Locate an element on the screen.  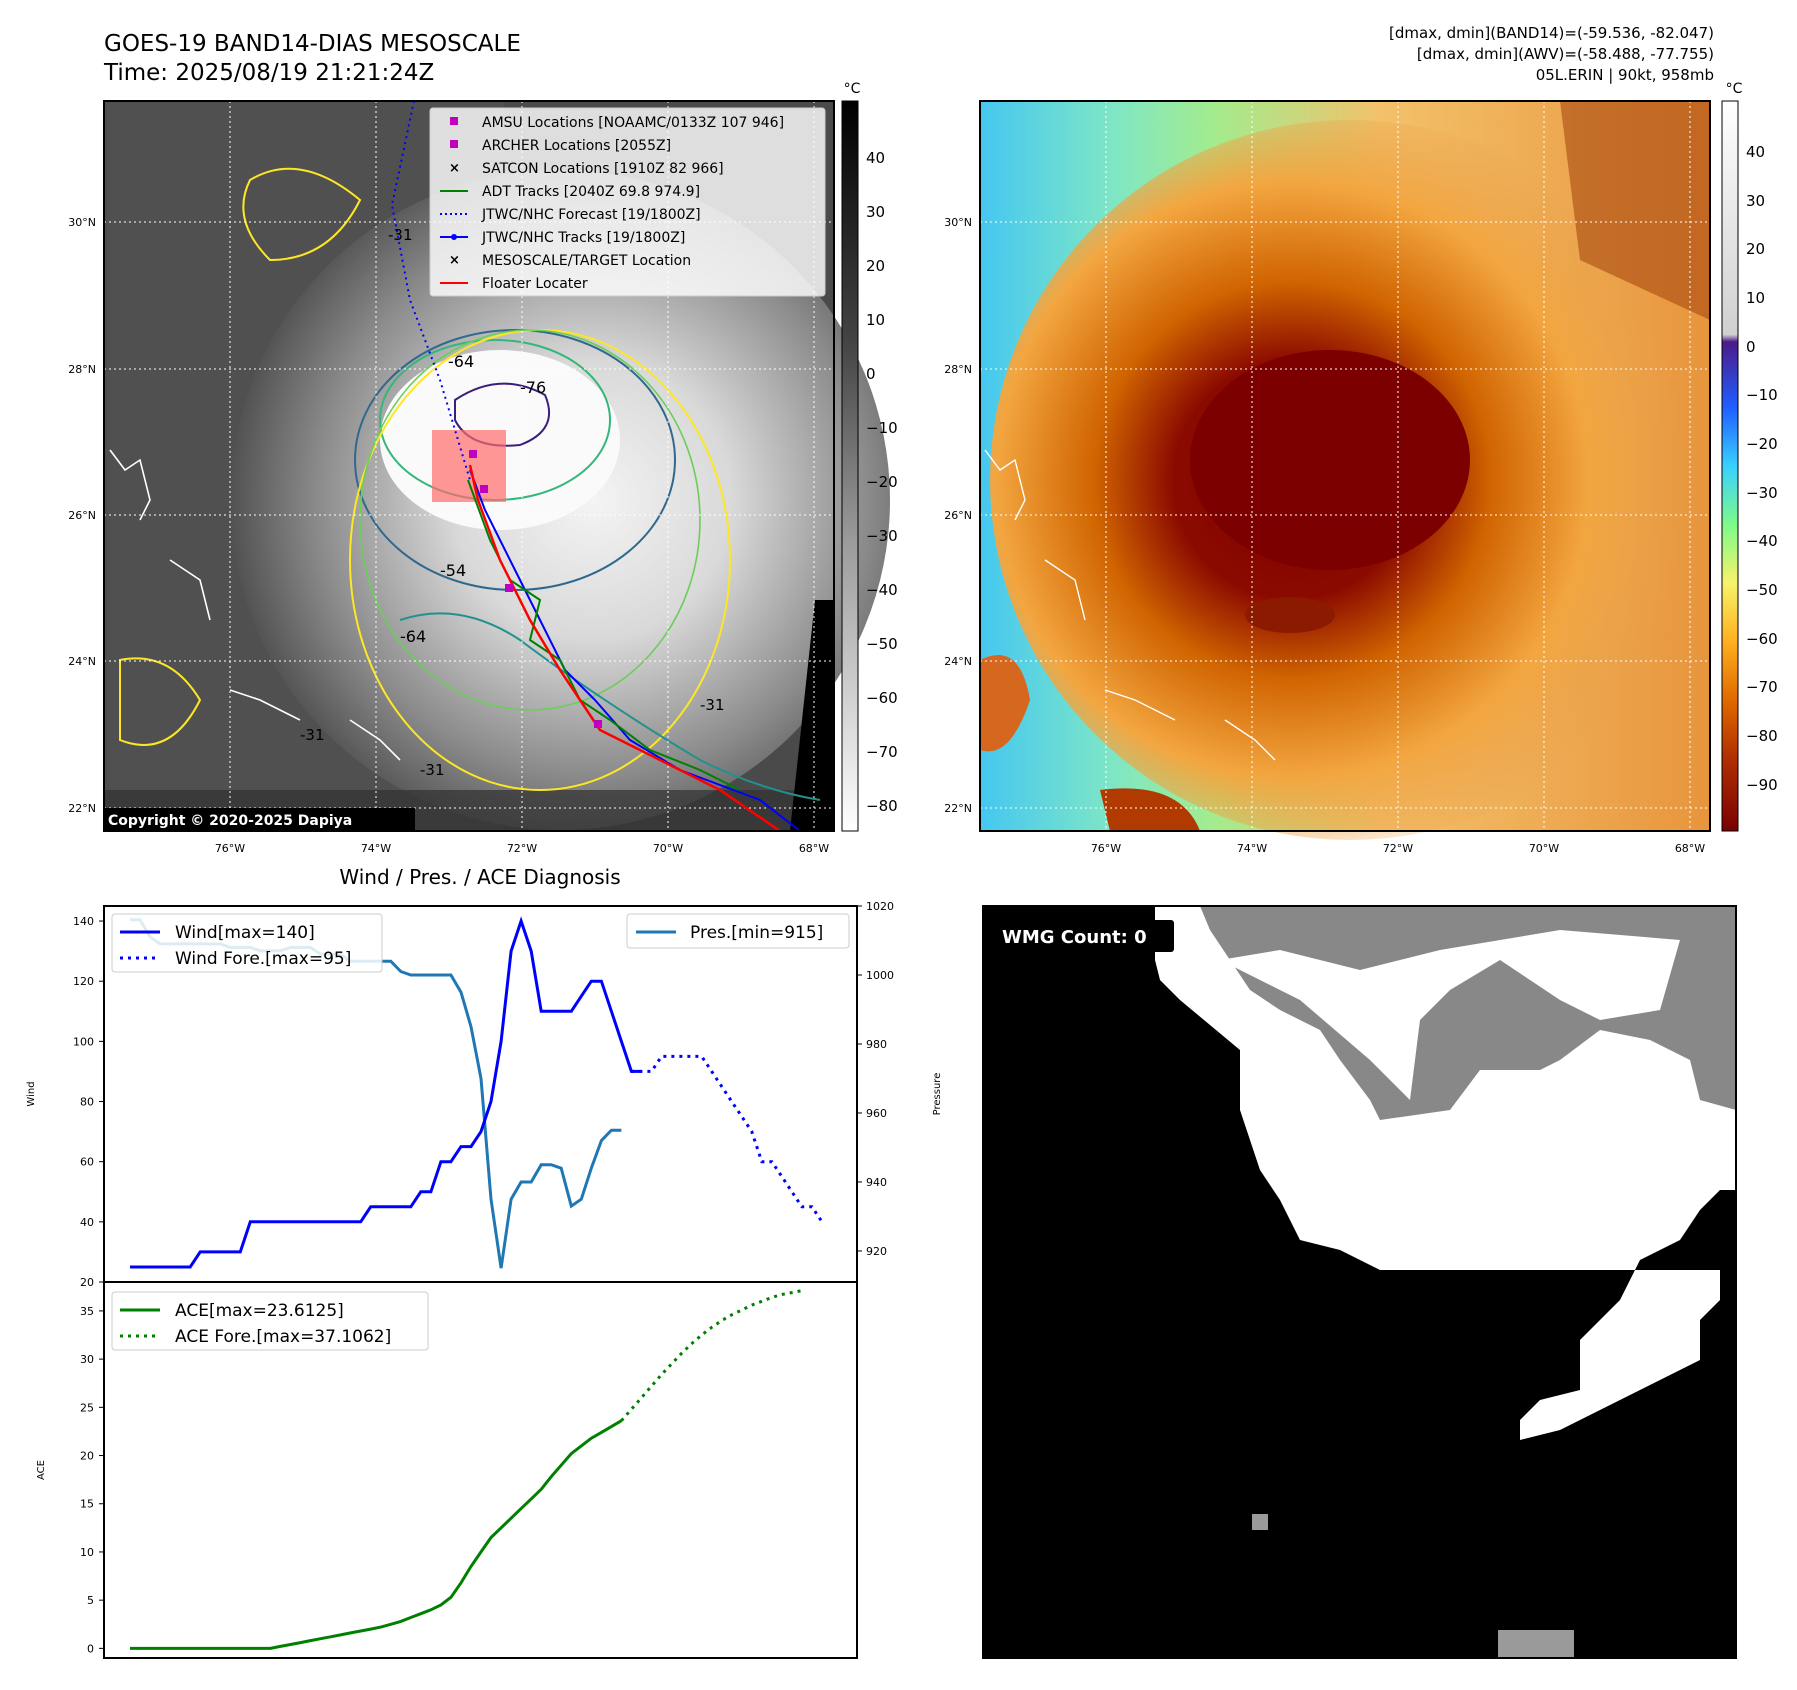
legend-box is located at coordinates (627, 202).